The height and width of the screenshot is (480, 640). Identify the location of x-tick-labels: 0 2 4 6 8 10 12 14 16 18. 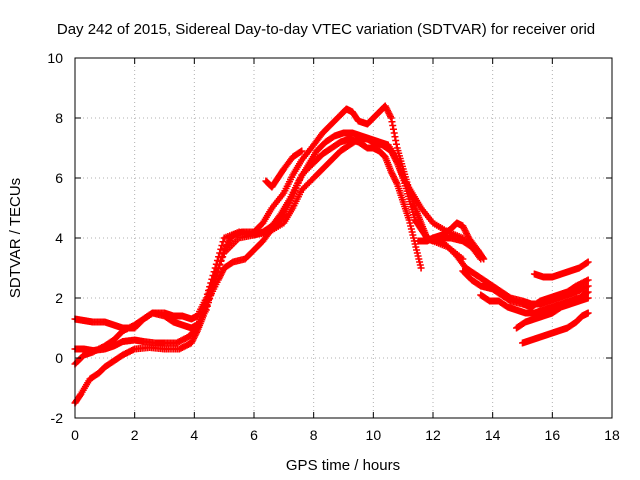
(345, 435).